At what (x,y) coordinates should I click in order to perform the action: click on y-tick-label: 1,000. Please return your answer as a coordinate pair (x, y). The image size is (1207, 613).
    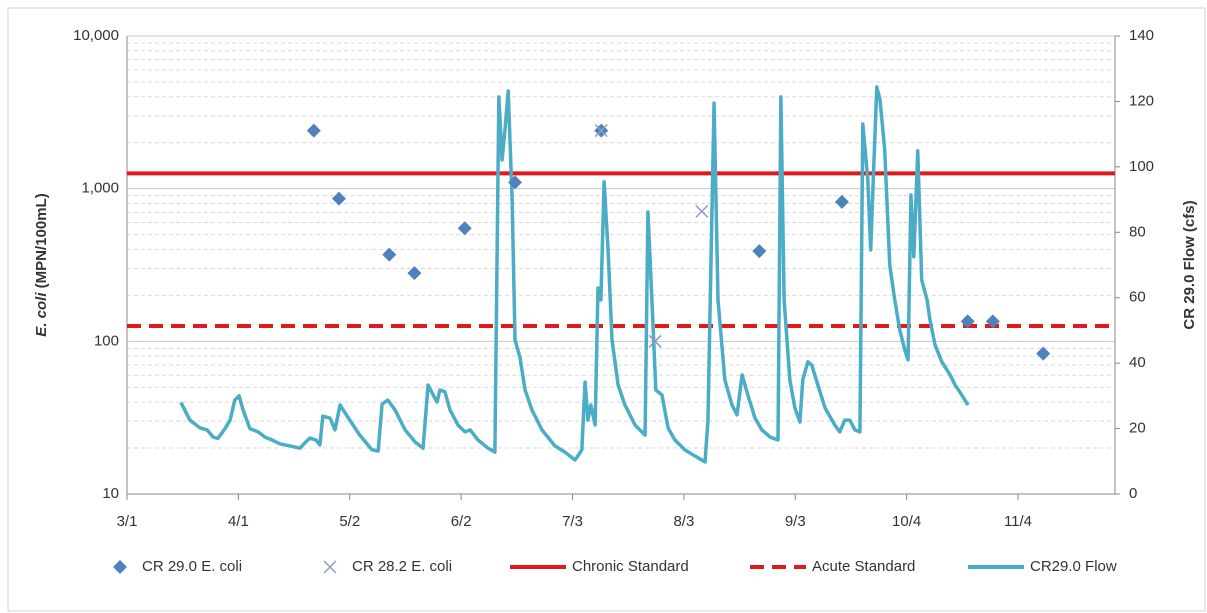
    Looking at the image, I should click on (100, 188).